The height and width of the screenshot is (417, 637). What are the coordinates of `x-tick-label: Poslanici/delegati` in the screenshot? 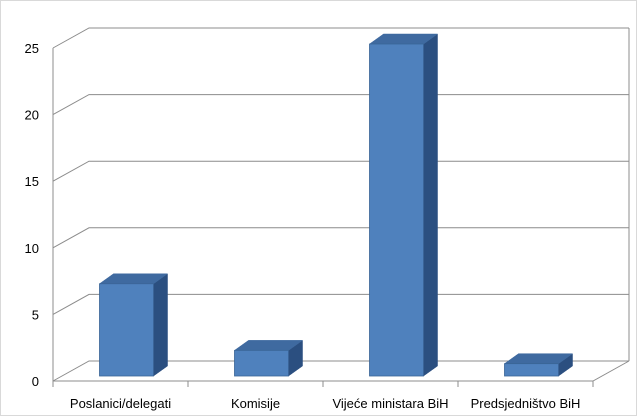 It's located at (120, 403).